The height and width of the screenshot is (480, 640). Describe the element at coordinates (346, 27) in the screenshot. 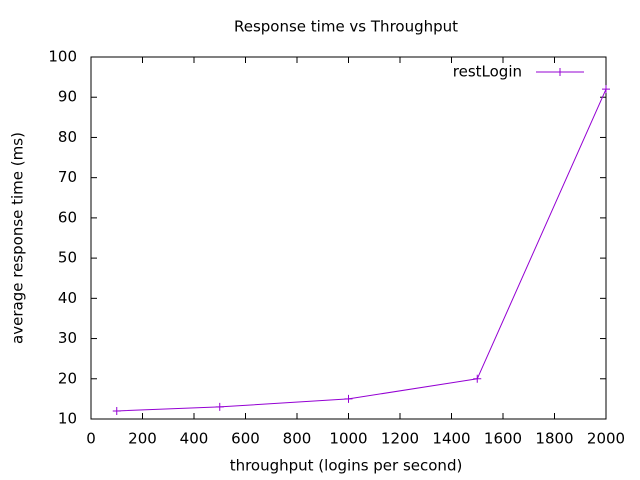

I see `chart-title: Response time vs Throughput` at that location.